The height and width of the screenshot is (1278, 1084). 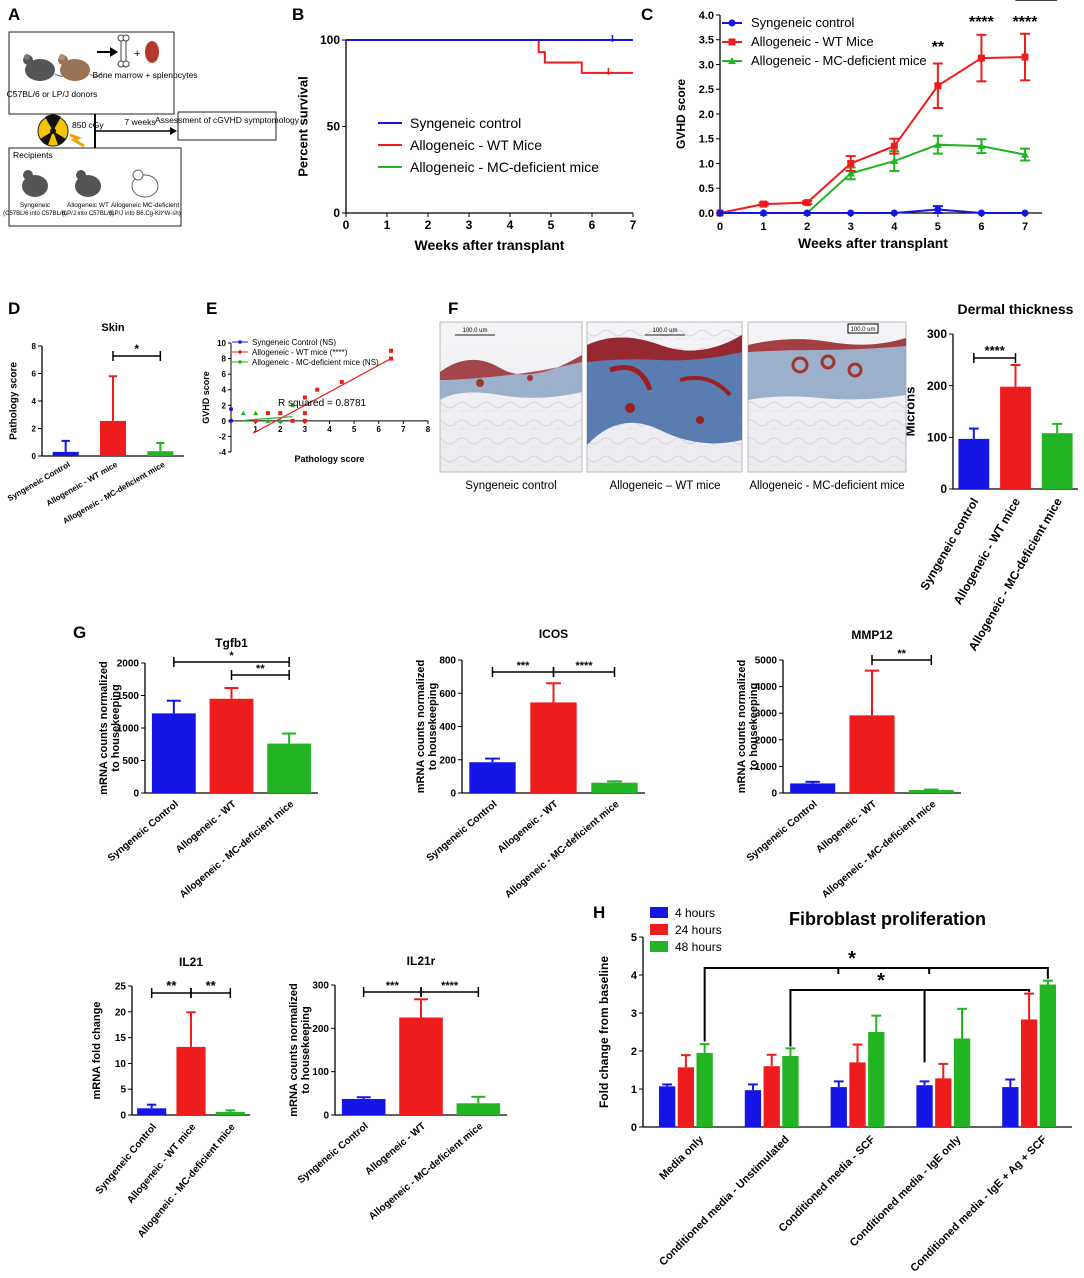 I want to click on y-tick-label: 1000, so click(x=766, y=767).